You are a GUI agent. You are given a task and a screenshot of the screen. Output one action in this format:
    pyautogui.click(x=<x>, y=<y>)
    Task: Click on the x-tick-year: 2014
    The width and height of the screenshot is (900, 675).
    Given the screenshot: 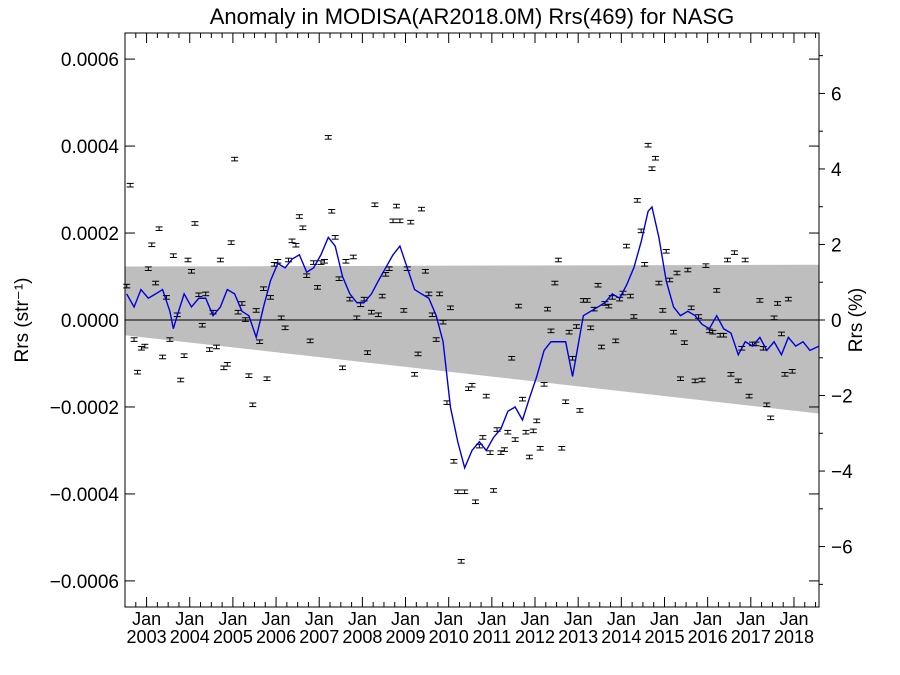 What is the action you would take?
    pyautogui.click(x=621, y=637)
    